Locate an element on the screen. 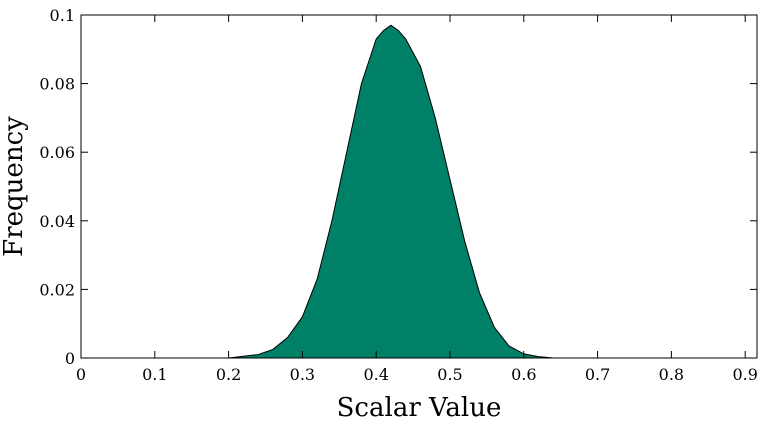  x-tick-label: 0.5 is located at coordinates (449, 374).